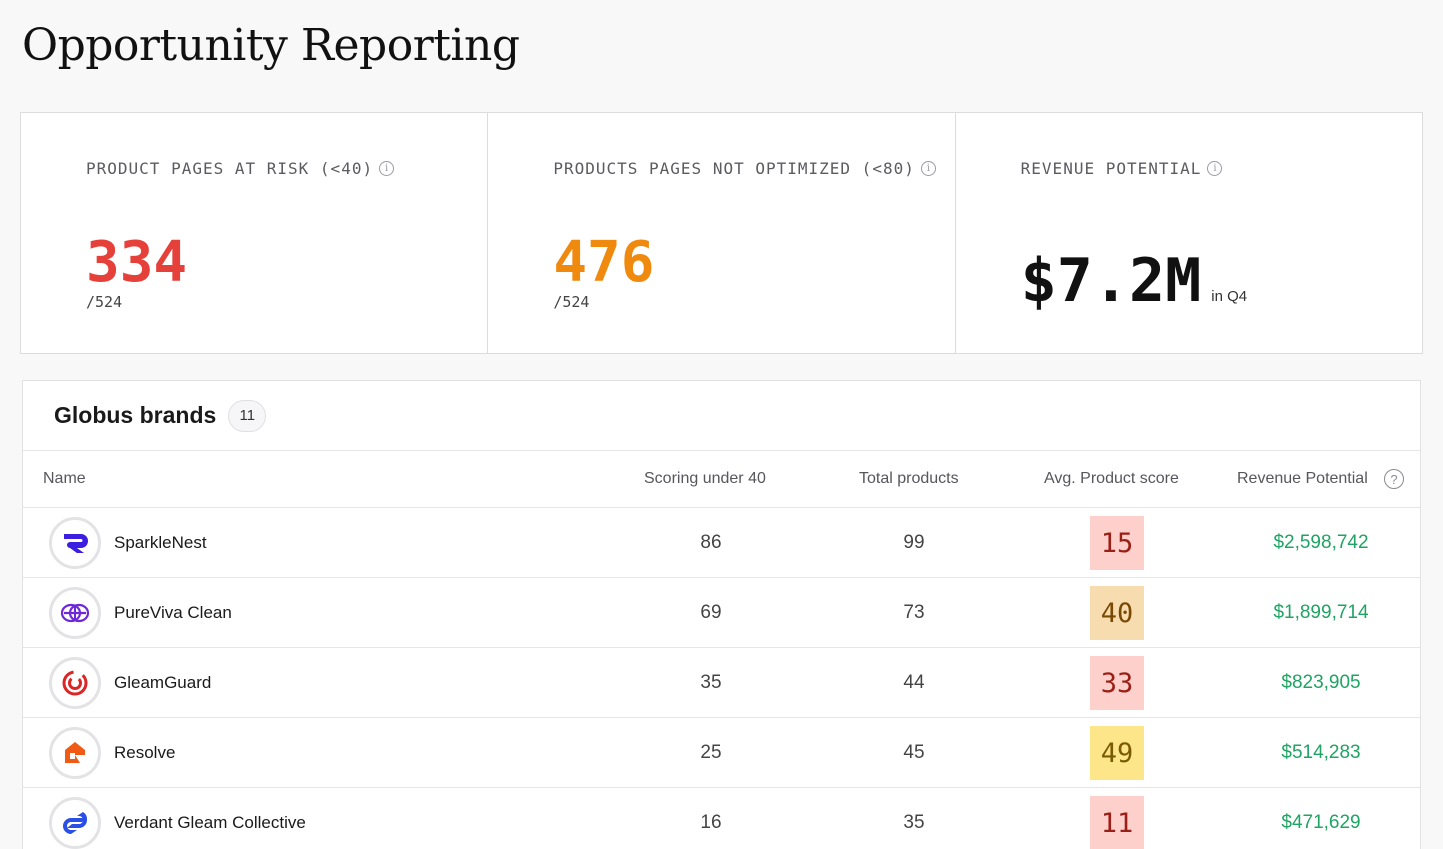 The image size is (1443, 849). Describe the element at coordinates (271, 45) in the screenshot. I see `page-title: Opportunity Reporting` at that location.